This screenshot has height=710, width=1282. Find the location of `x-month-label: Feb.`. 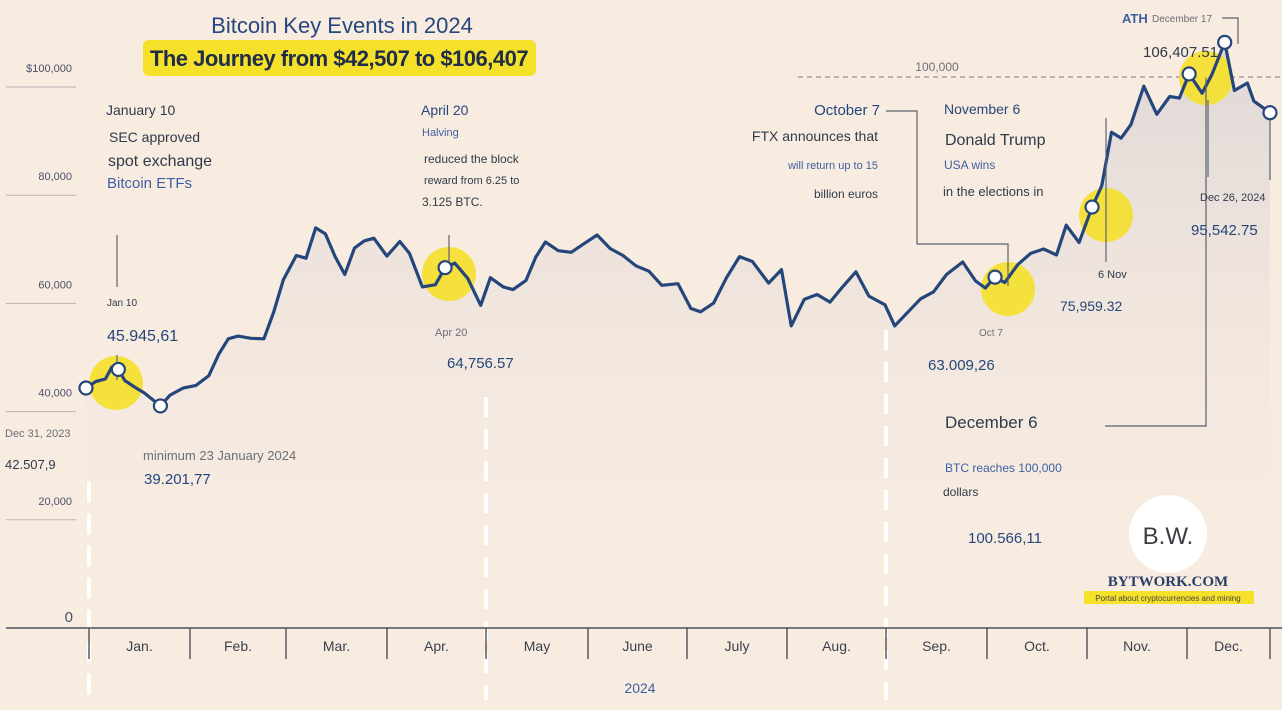

x-month-label: Feb. is located at coordinates (238, 646).